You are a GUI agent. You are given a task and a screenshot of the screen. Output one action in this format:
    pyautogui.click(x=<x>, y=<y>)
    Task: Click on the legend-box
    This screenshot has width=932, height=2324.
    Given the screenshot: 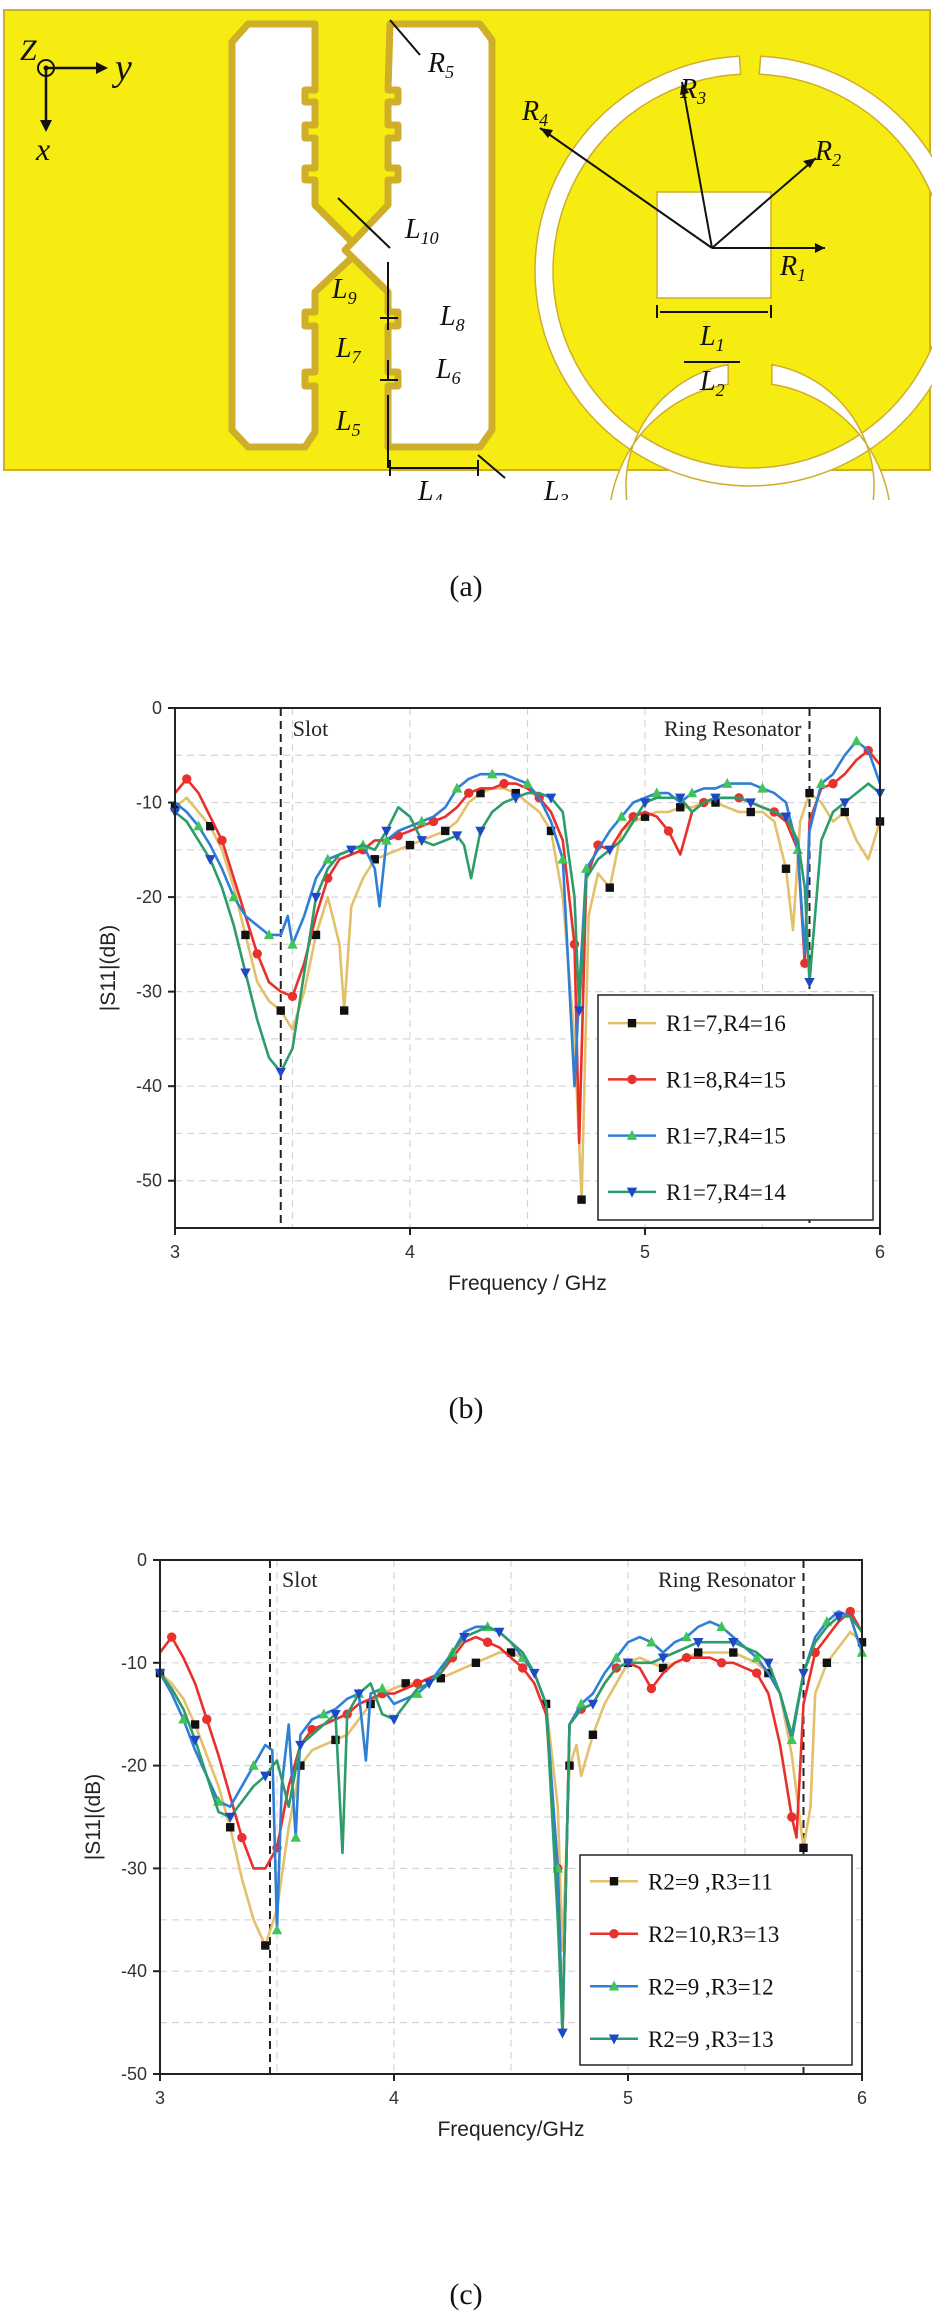 What is the action you would take?
    pyautogui.click(x=716, y=1960)
    